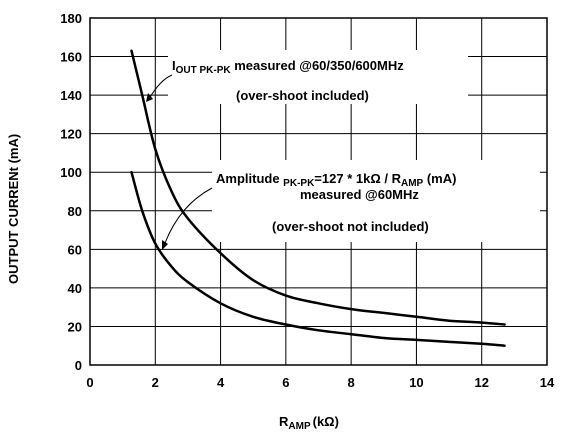  Describe the element at coordinates (416, 382) in the screenshot. I see `x-tick-label: 10` at that location.